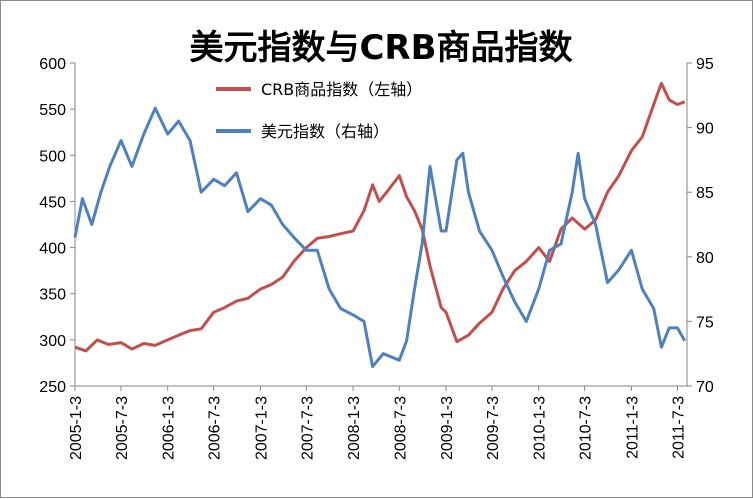  What do you see at coordinates (705, 129) in the screenshot?
I see `right-axis-tick-label: 90` at bounding box center [705, 129].